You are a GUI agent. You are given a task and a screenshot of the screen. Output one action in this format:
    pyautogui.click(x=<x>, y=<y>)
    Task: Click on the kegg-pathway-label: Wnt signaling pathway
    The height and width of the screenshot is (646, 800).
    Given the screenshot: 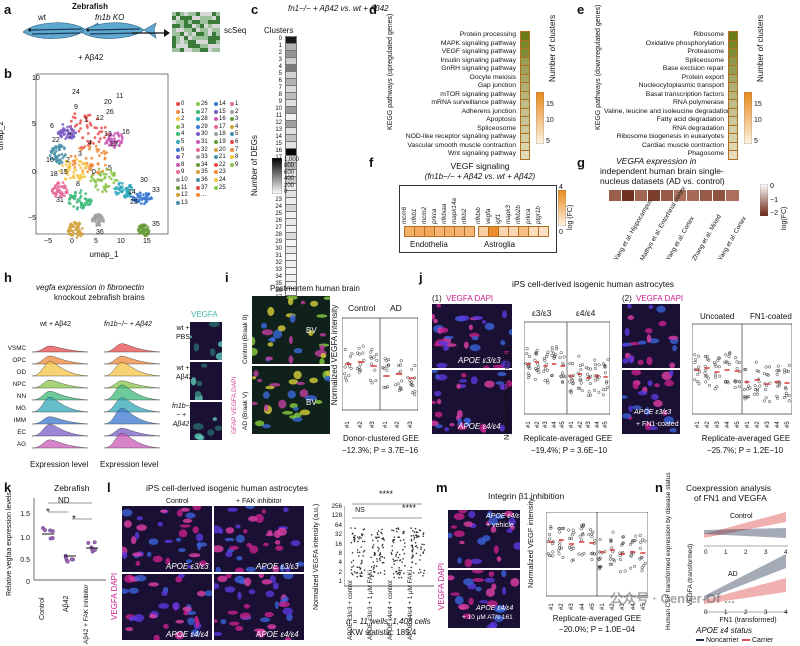 What is the action you would take?
    pyautogui.click(x=481, y=153)
    